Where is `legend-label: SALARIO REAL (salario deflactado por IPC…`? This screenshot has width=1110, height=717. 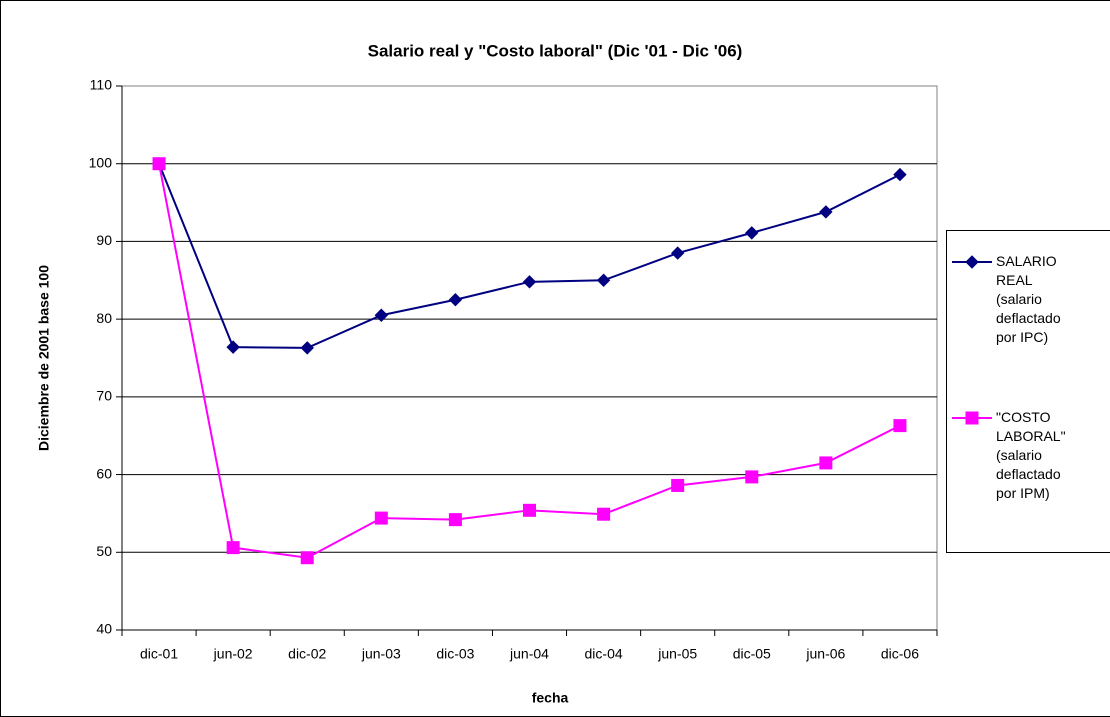
legend-label: SALARIO REAL (salario deflactado por IPC… is located at coordinates (1028, 299).